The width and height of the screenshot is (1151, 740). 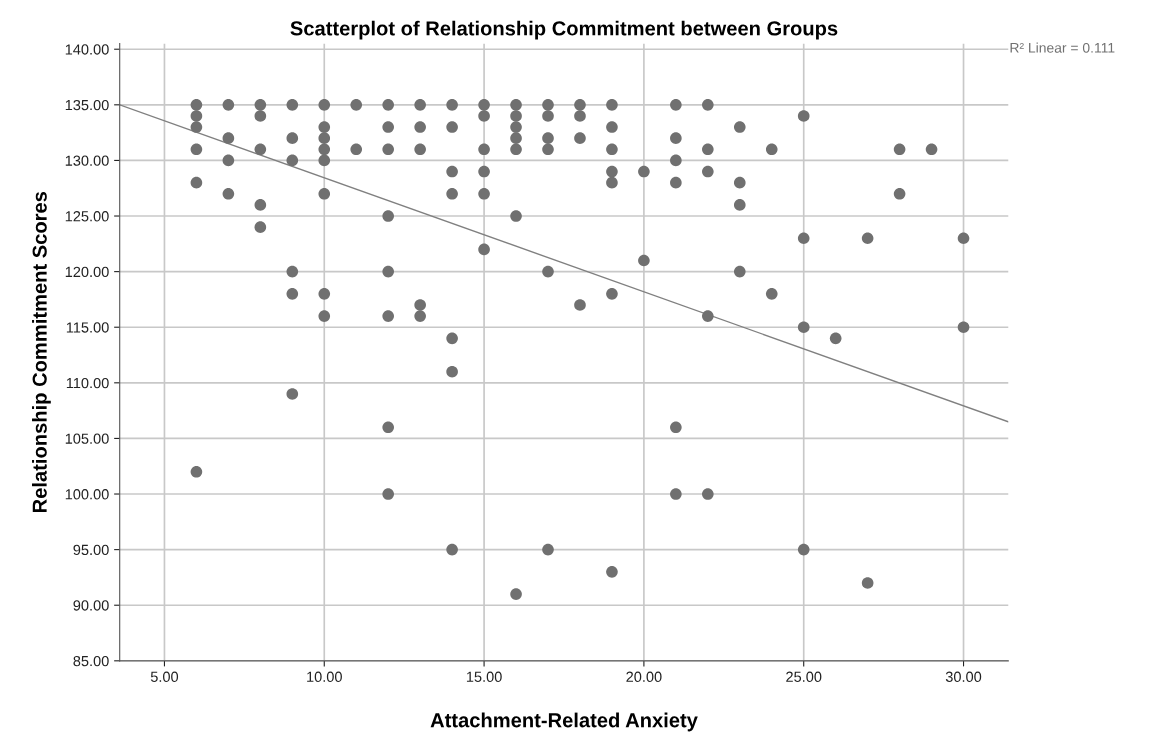 What do you see at coordinates (91, 605) in the screenshot?
I see `y-tick-label: 90.00` at bounding box center [91, 605].